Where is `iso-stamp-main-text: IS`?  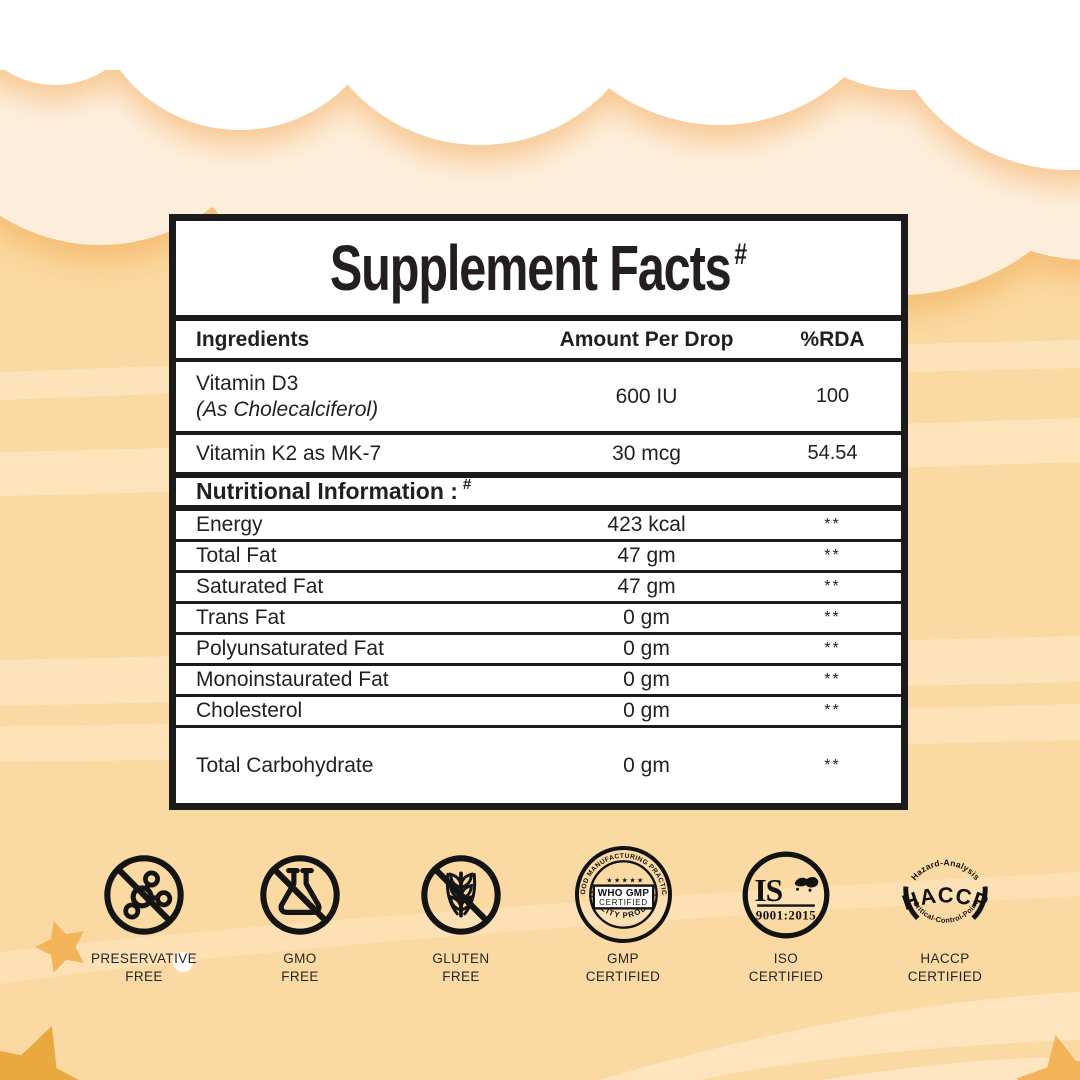 iso-stamp-main-text: IS is located at coordinates (768, 889).